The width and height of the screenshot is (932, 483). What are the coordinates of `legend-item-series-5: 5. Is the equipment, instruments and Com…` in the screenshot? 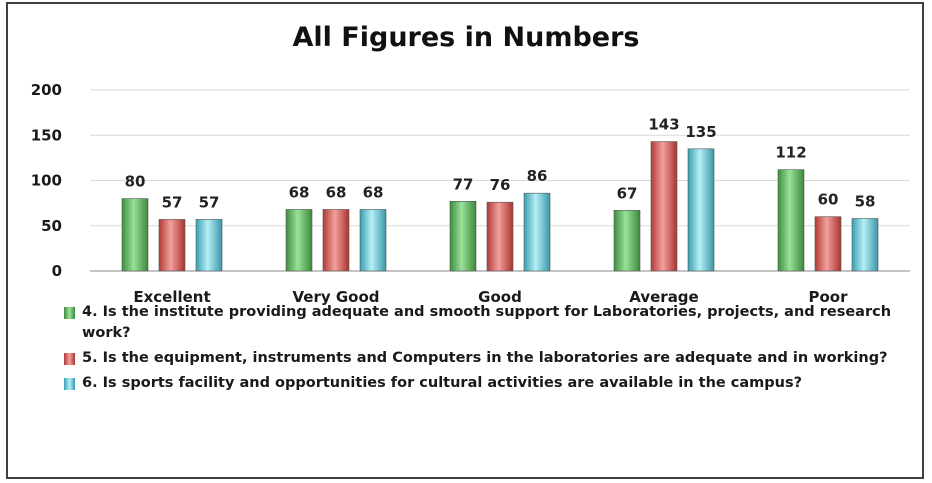 It's located at (482, 358).